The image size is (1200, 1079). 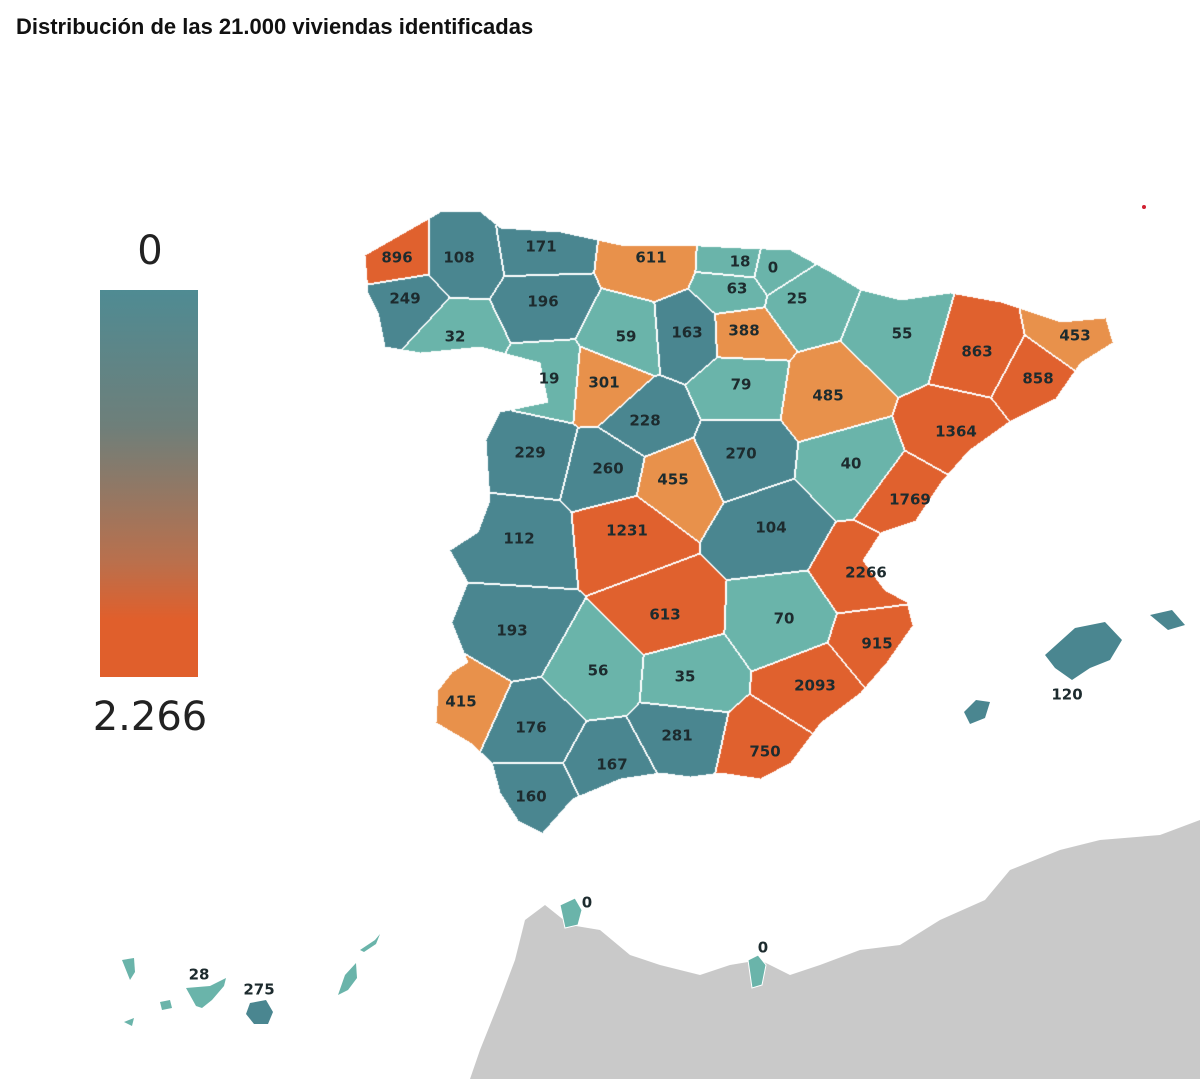 What do you see at coordinates (743, 331) in the screenshot?
I see `province-value-label: 388` at bounding box center [743, 331].